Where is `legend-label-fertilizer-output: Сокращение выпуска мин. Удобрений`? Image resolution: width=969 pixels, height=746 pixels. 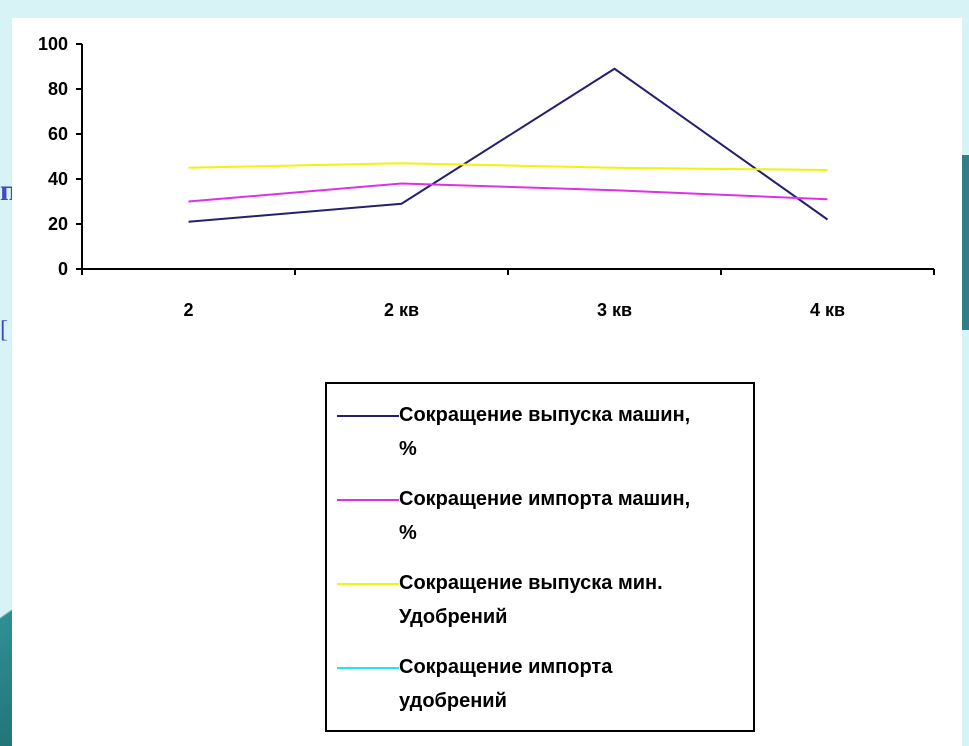 legend-label-fertilizer-output: Сокращение выпуска мин. Удобрений is located at coordinates (574, 600).